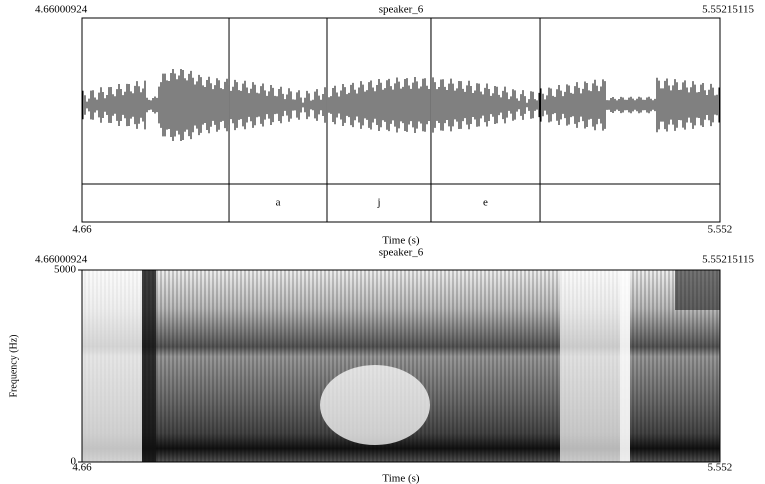 The image size is (765, 484). Describe the element at coordinates (401, 10) in the screenshot. I see `waveform-title: speaker_6` at that location.